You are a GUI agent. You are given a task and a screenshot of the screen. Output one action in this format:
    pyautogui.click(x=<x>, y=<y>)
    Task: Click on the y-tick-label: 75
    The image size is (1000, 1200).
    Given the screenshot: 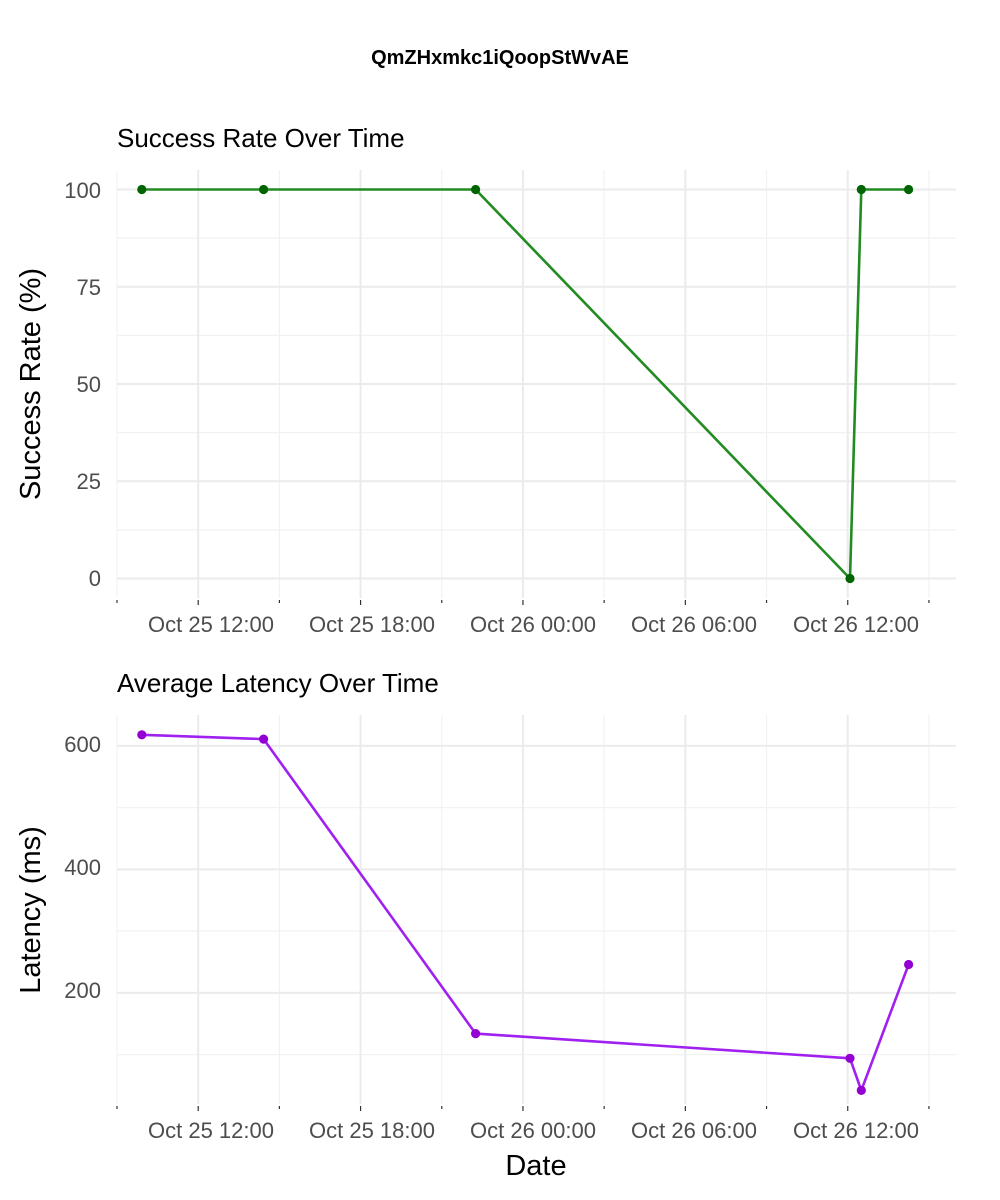 What is the action you would take?
    pyautogui.click(x=89, y=287)
    